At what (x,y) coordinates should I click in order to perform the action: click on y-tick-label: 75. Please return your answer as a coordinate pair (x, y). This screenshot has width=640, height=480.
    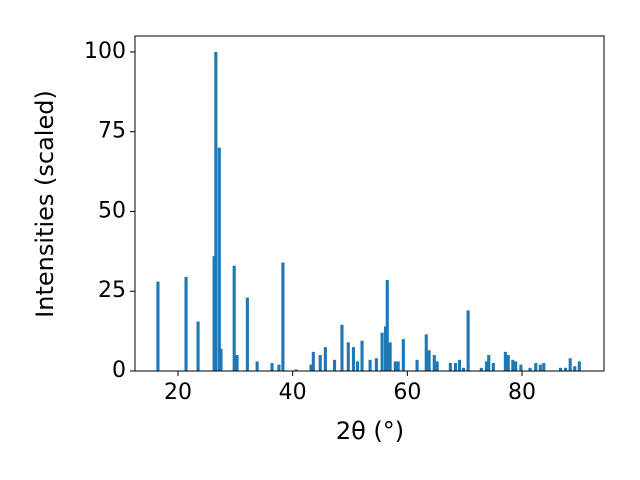
    Looking at the image, I should click on (112, 131).